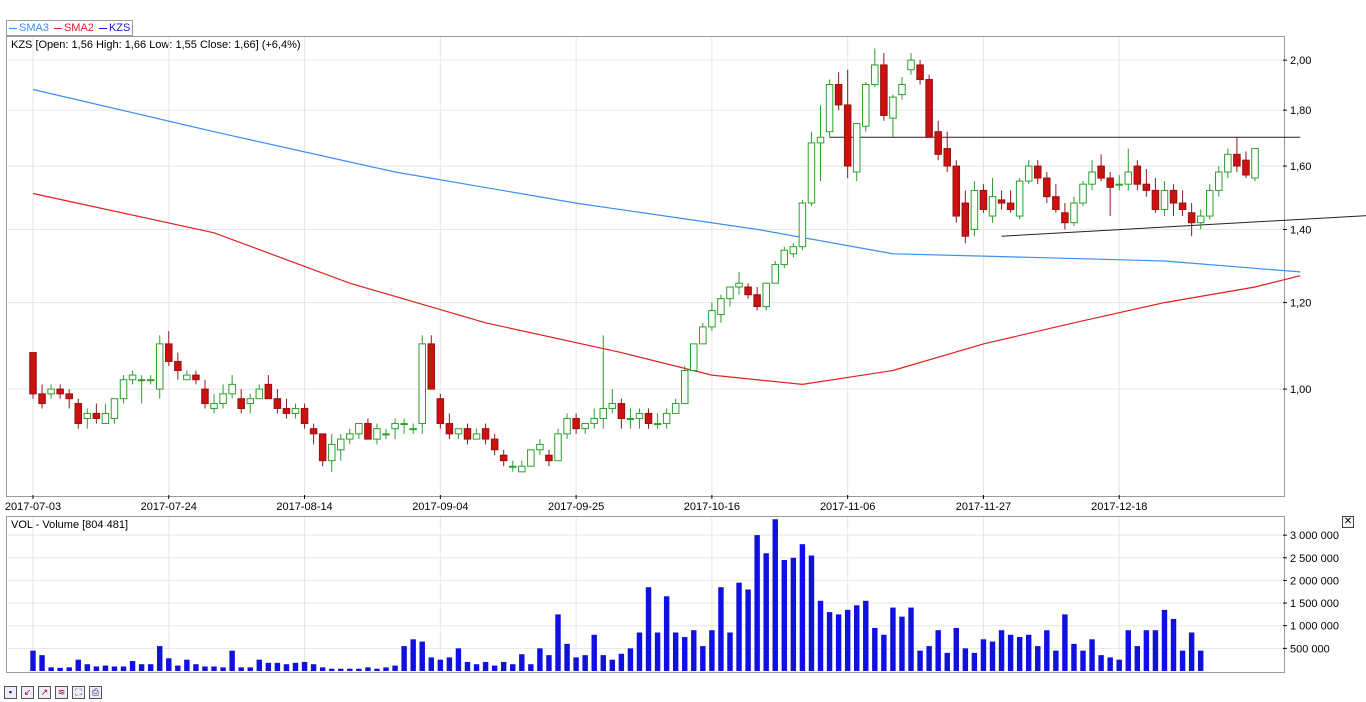  What do you see at coordinates (57, 28) in the screenshot?
I see `legend-swatch-sma2` at bounding box center [57, 28].